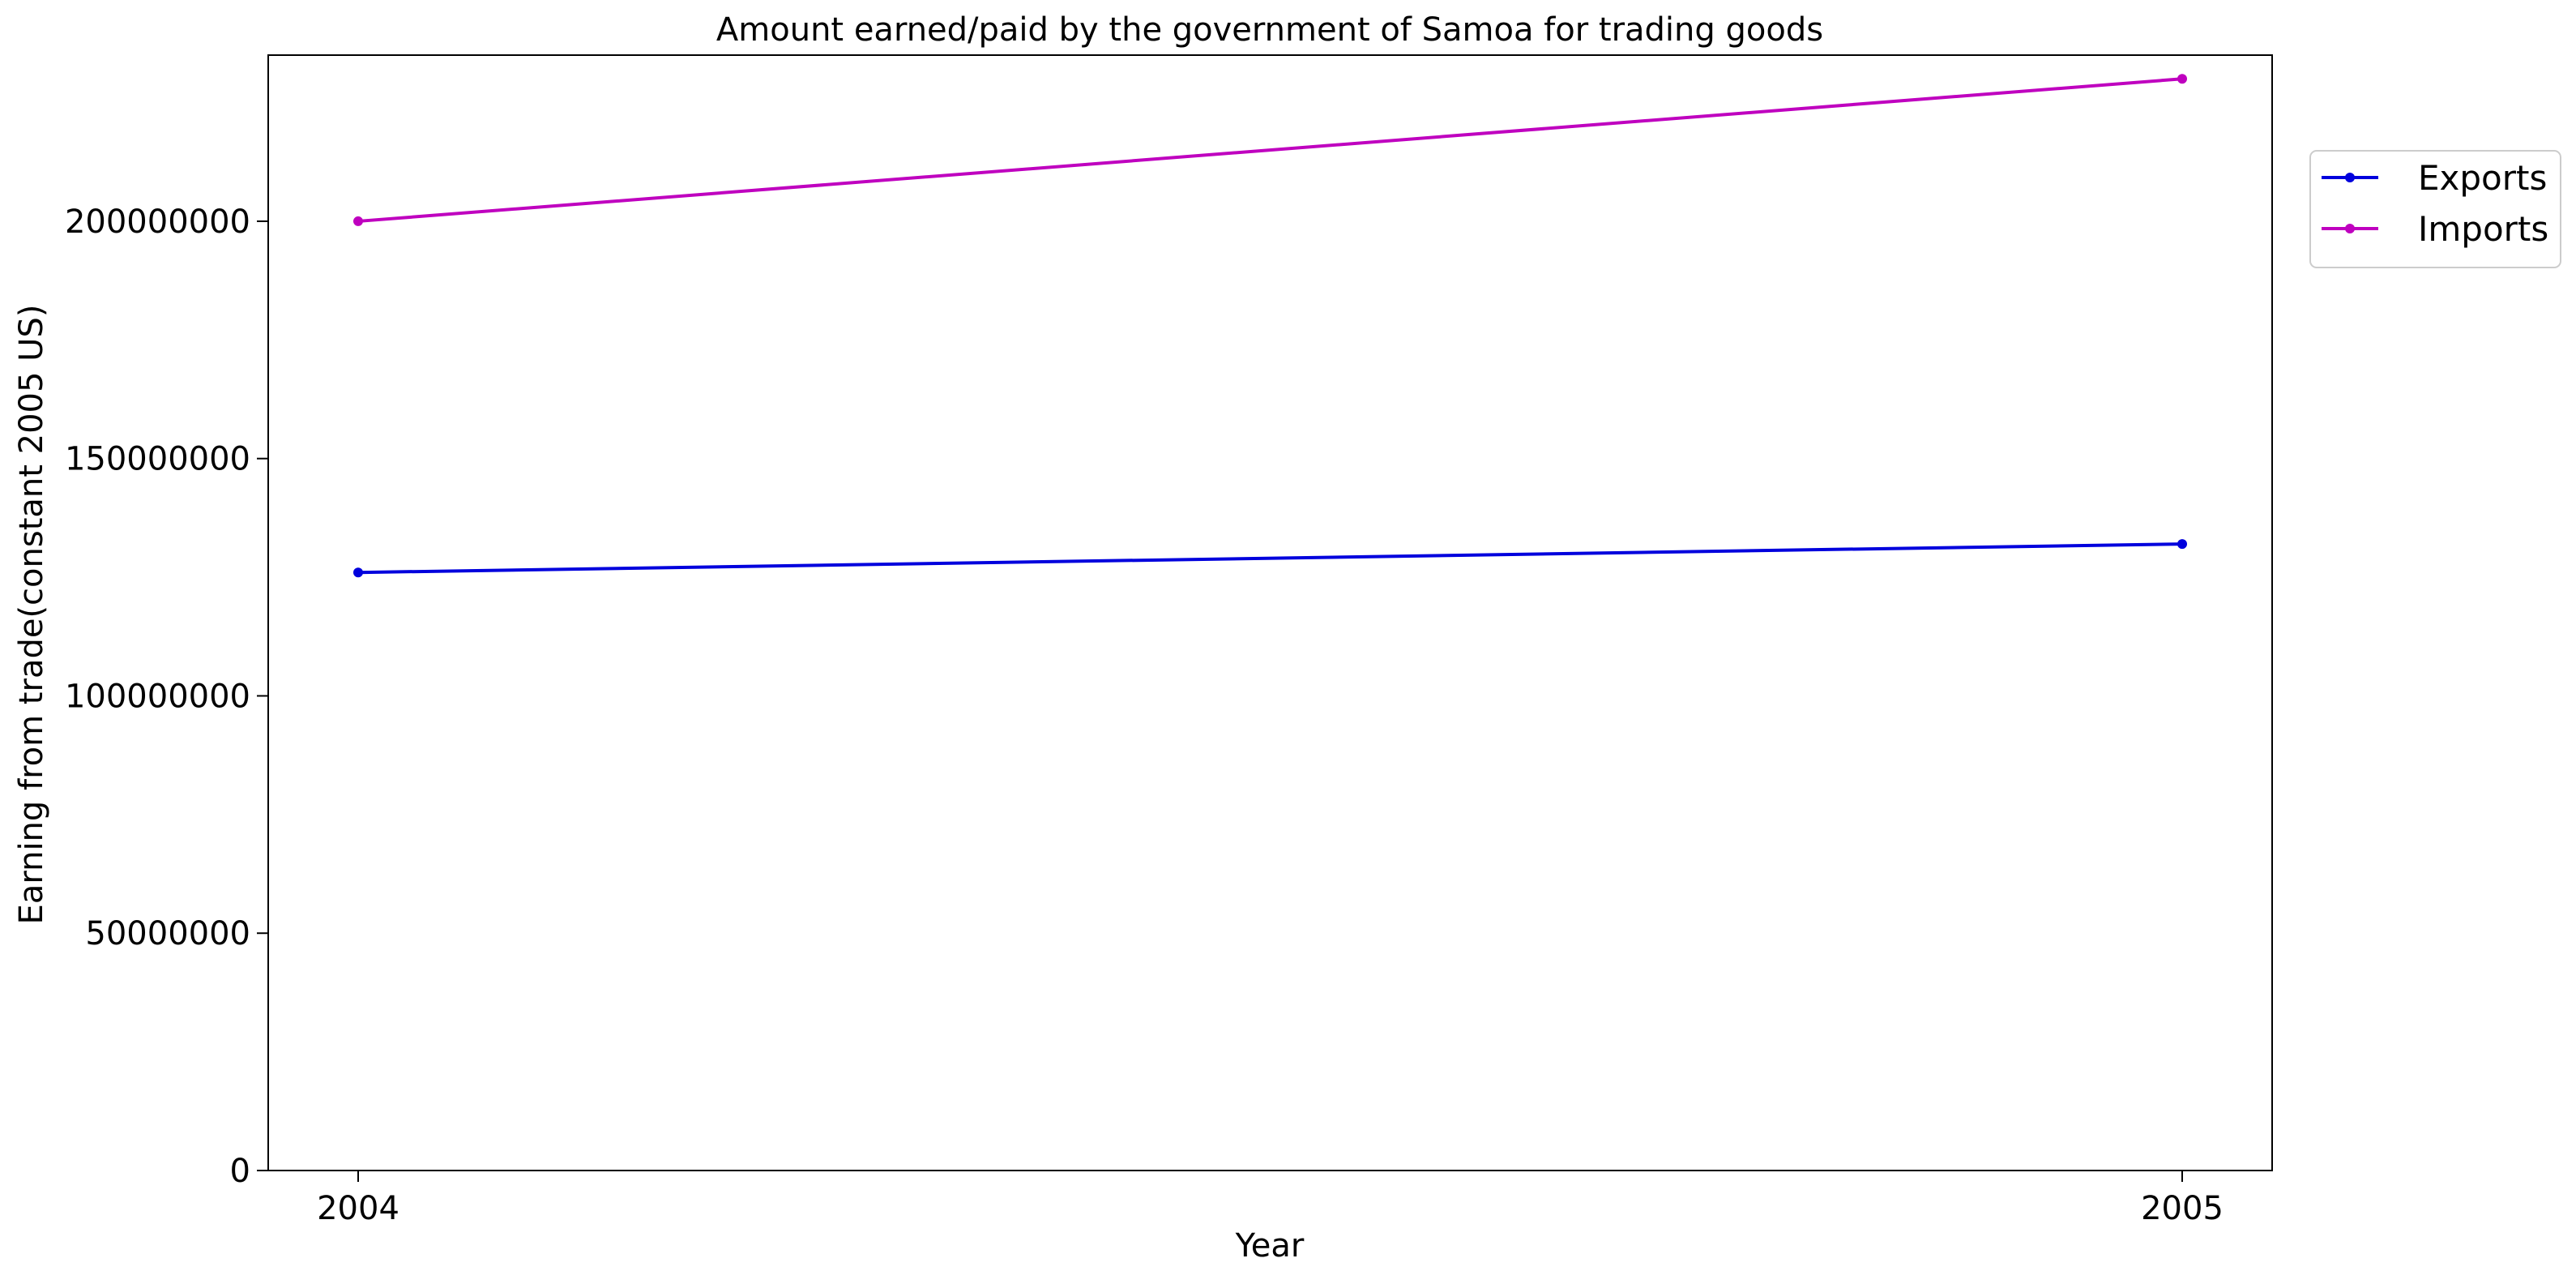  I want to click on y-tick-label: 50000000, so click(167, 933).